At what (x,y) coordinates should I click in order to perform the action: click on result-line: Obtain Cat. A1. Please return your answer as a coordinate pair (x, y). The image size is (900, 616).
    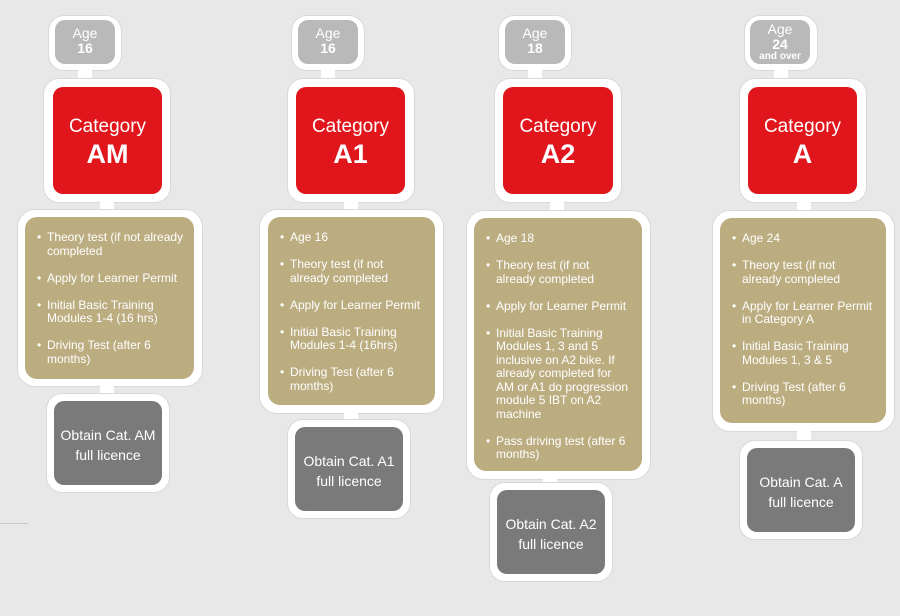
    Looking at the image, I should click on (349, 461).